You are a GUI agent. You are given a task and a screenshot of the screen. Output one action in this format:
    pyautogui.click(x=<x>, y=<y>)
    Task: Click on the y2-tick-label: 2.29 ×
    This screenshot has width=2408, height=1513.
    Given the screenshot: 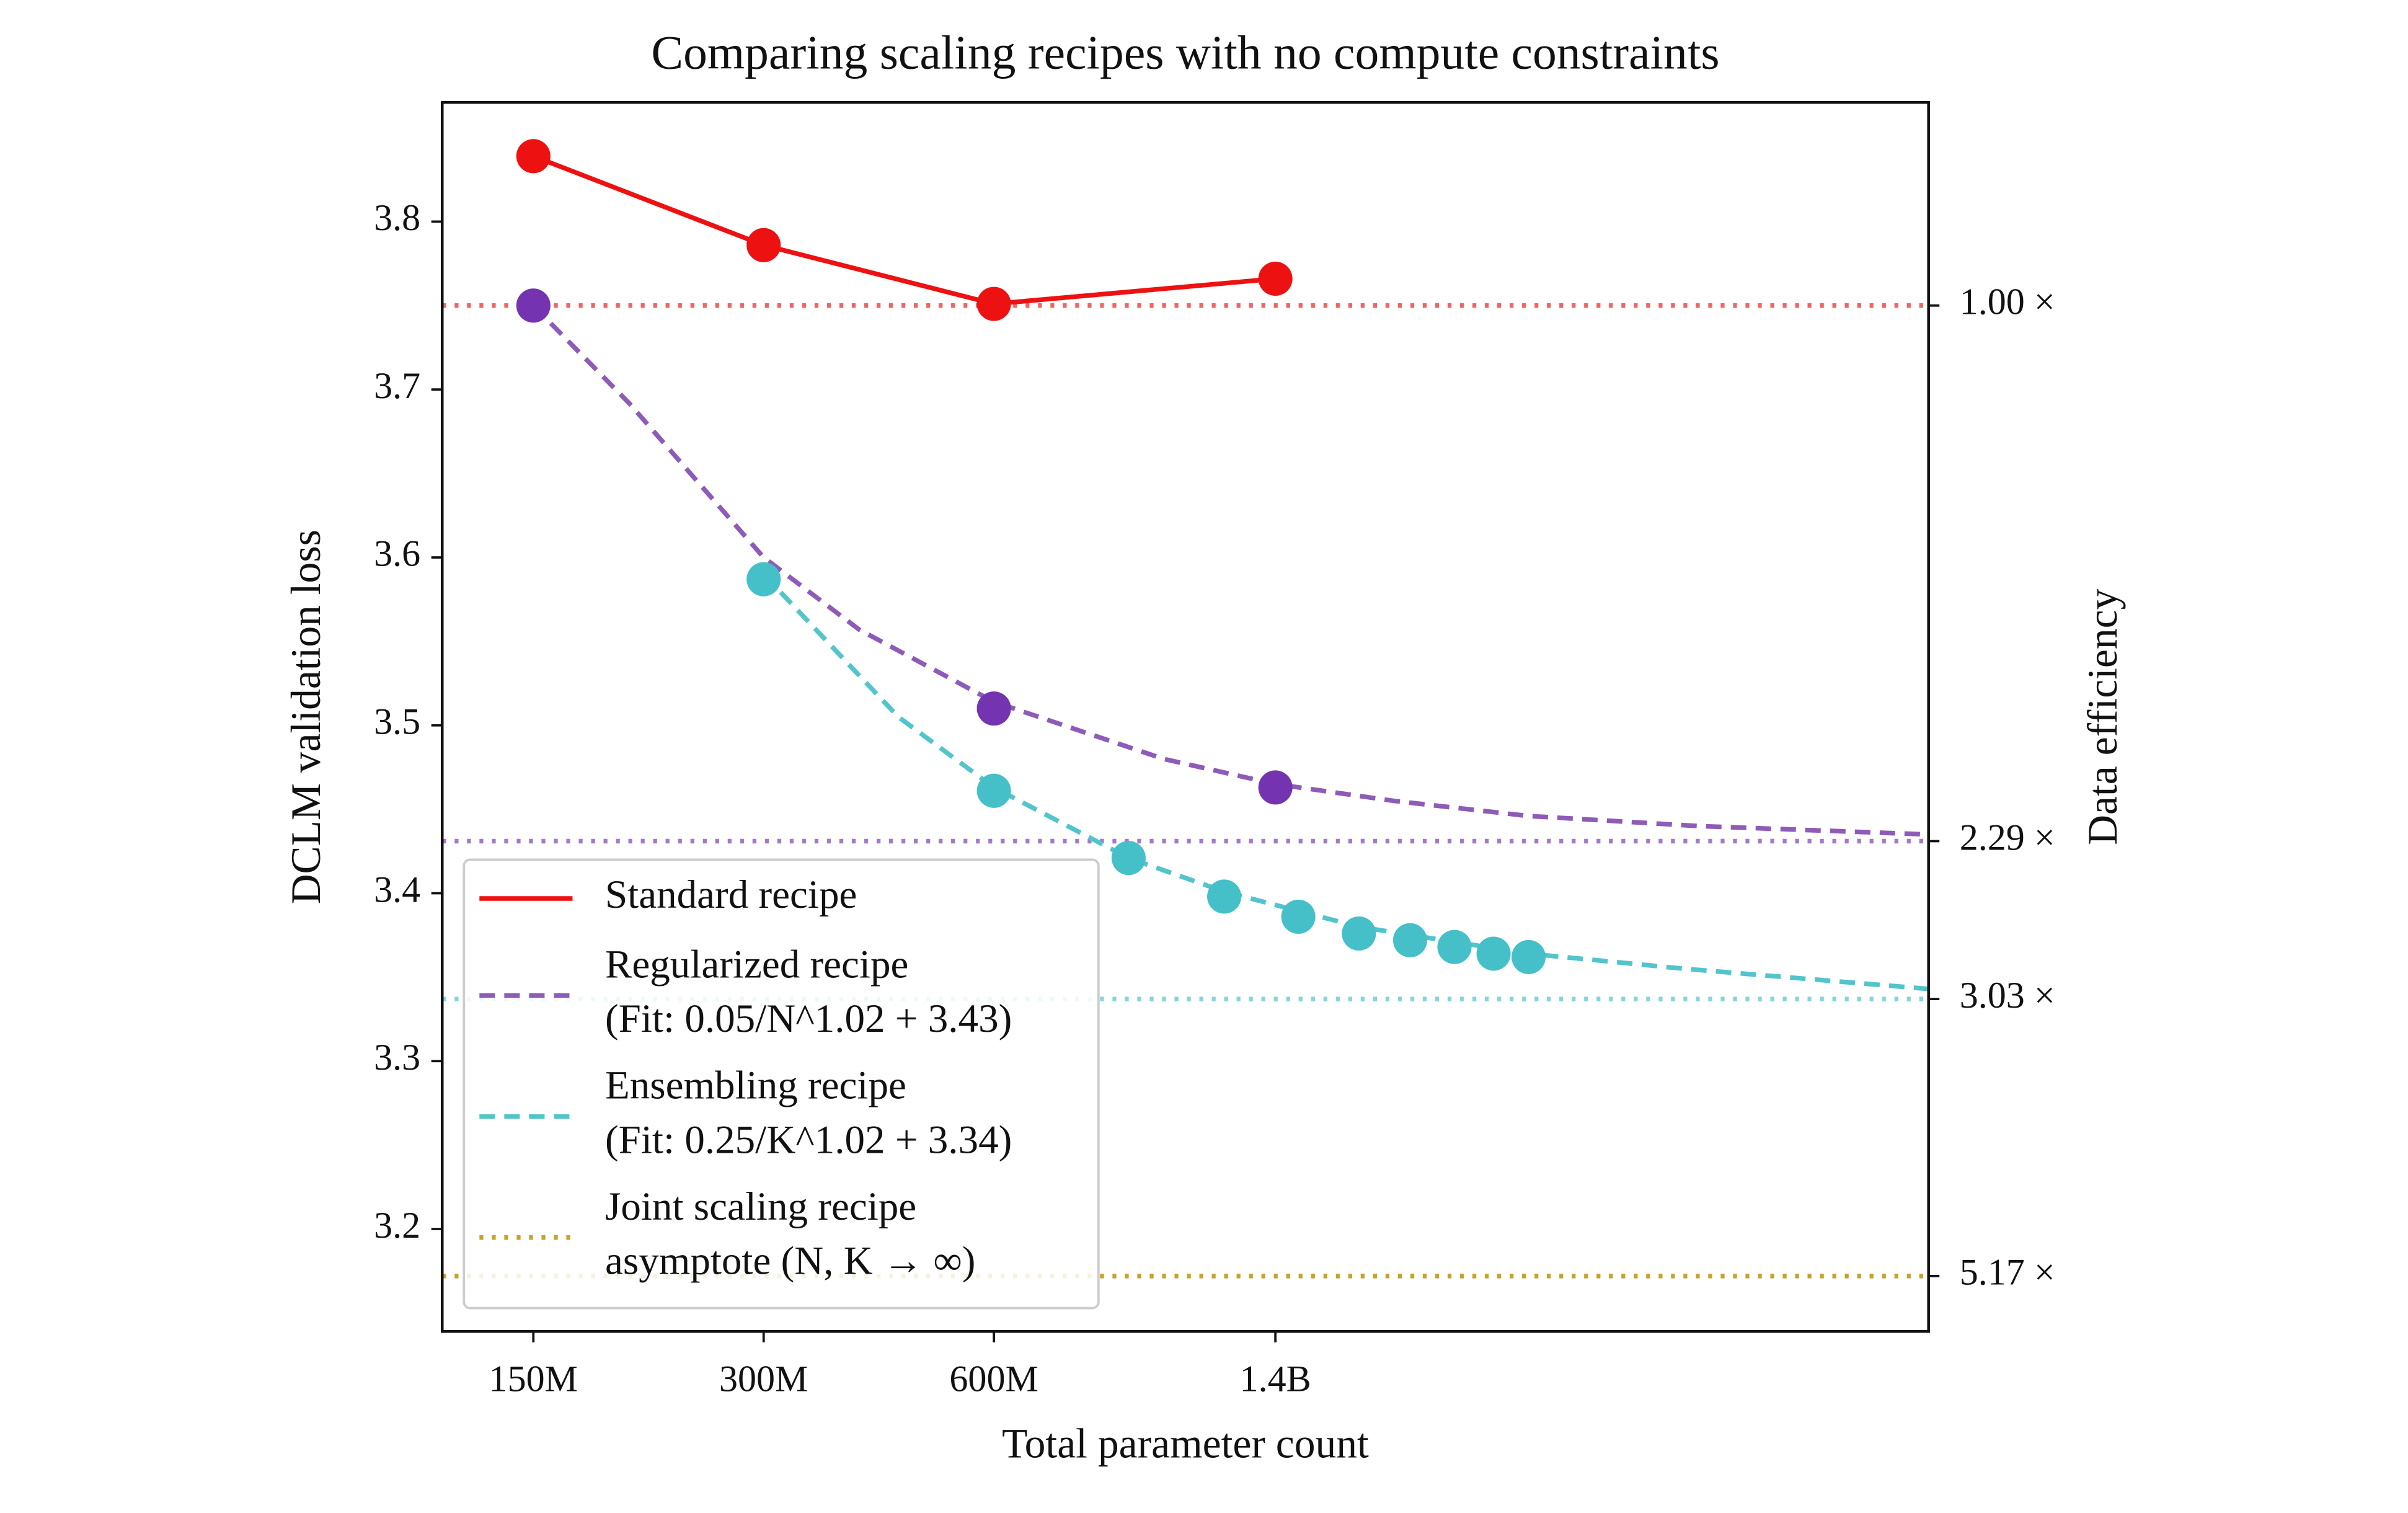 What is the action you would take?
    pyautogui.click(x=2008, y=837)
    